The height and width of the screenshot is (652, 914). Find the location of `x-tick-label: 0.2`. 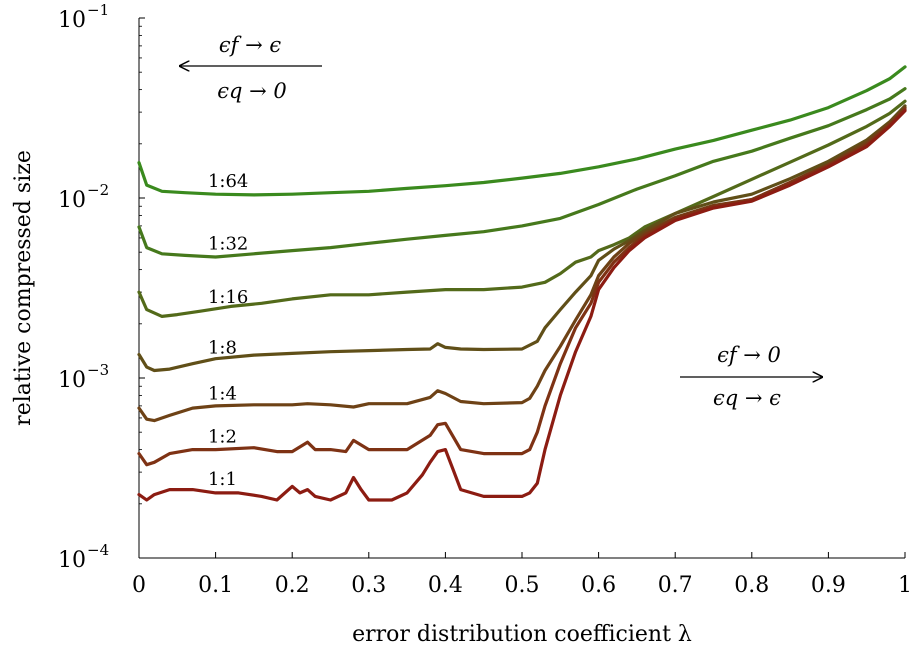

x-tick-label: 0.2 is located at coordinates (292, 585).